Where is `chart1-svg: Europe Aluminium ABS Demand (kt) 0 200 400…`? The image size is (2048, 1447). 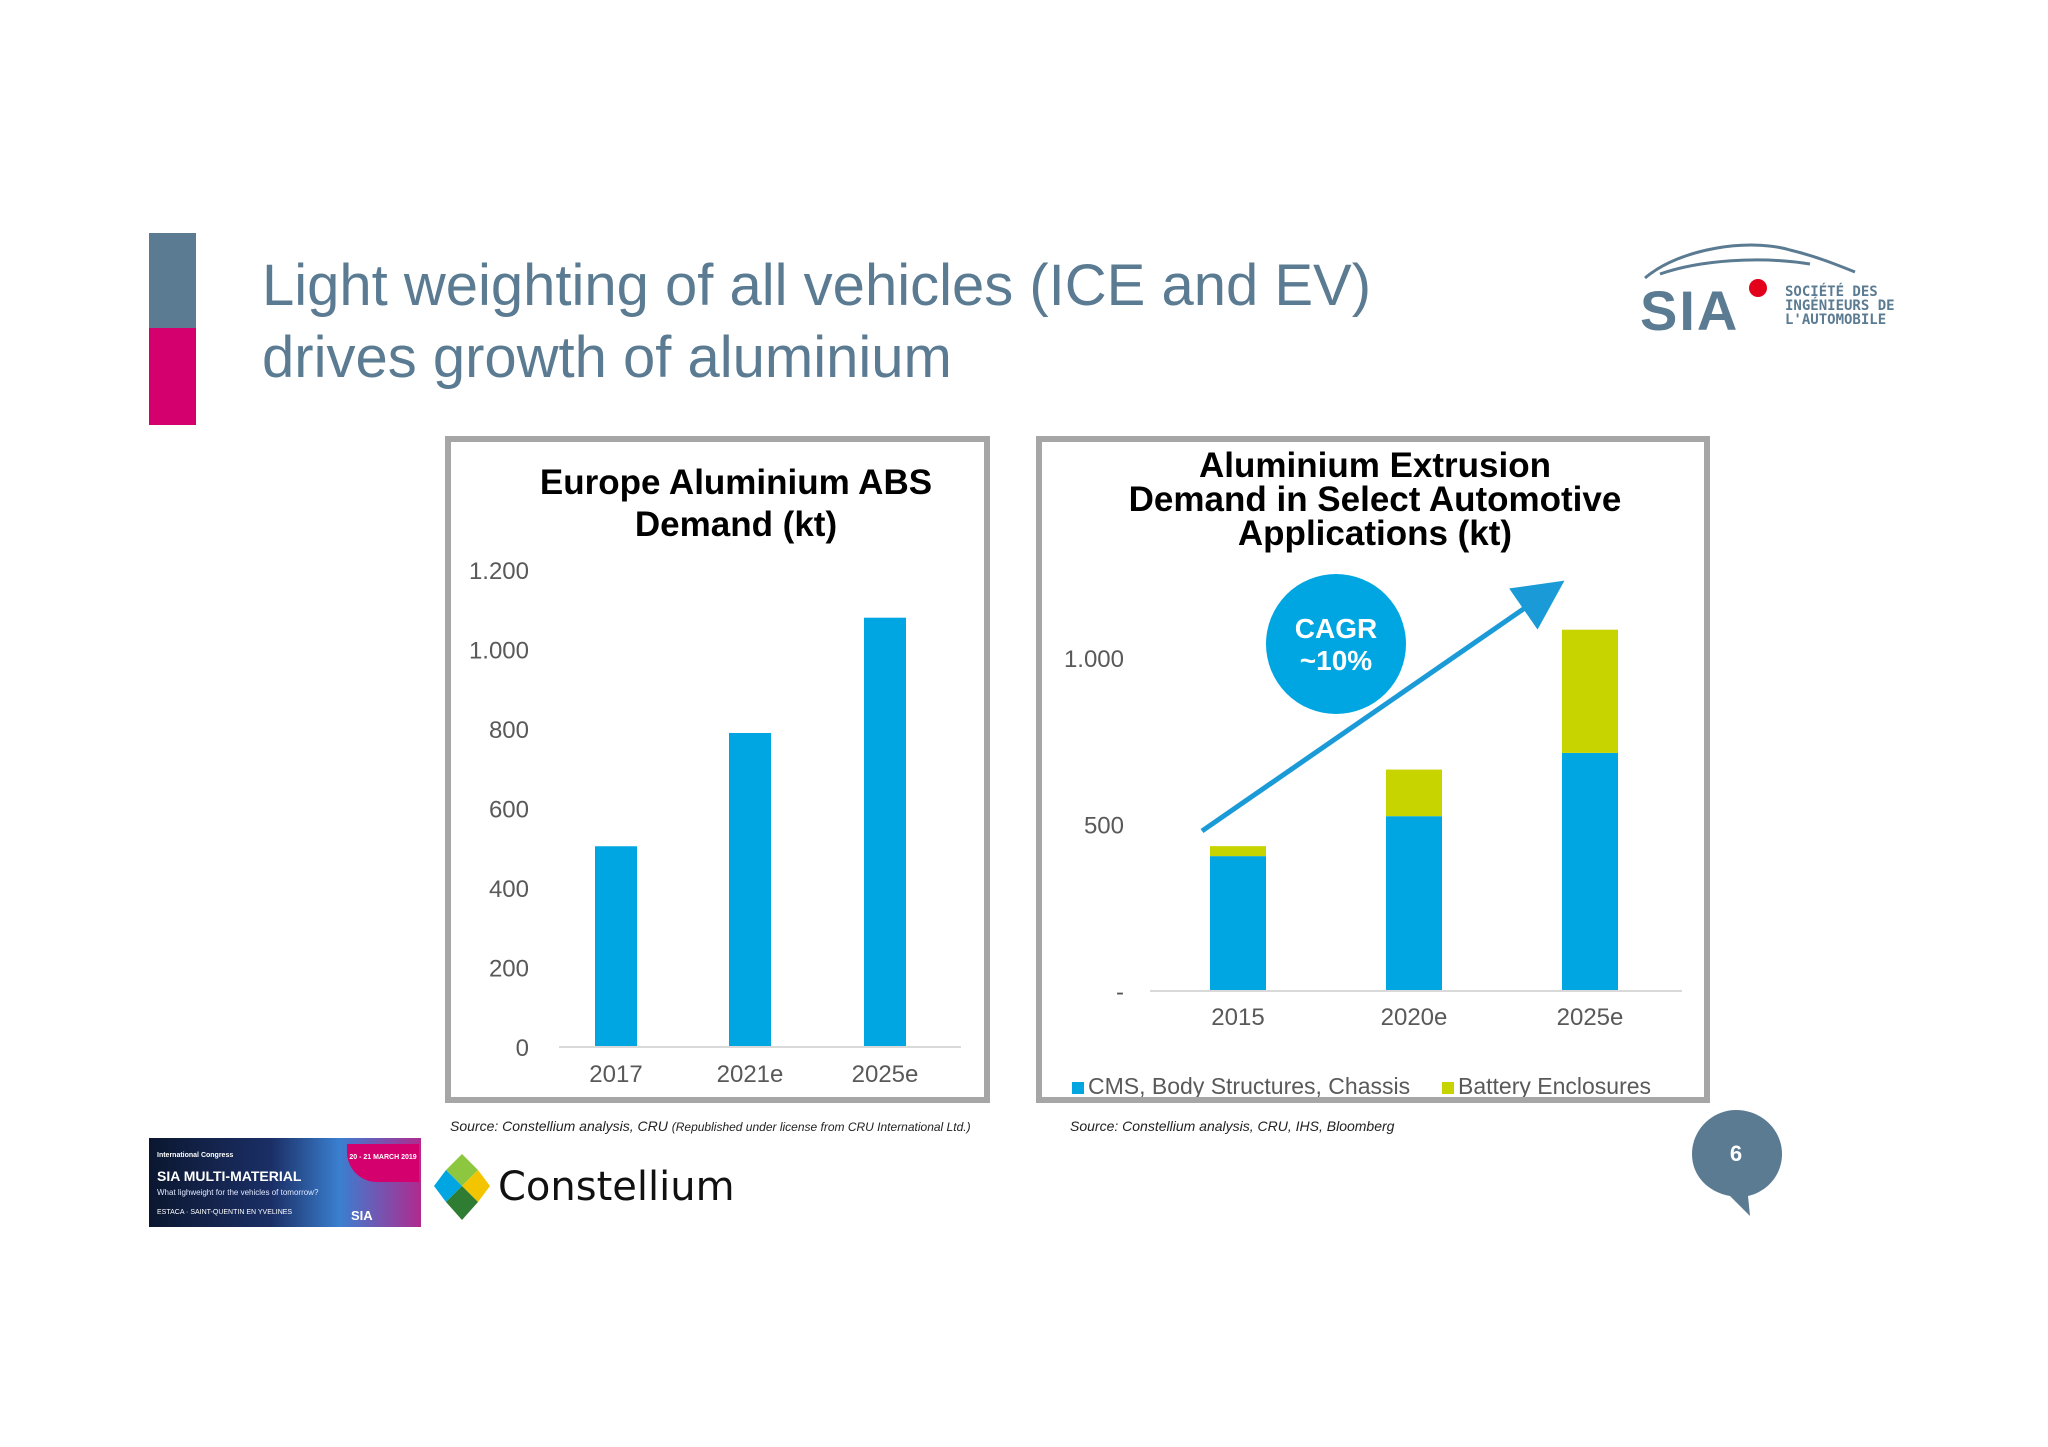
chart1-svg: Europe Aluminium ABS Demand (kt) 0 200 400… is located at coordinates (715, 775).